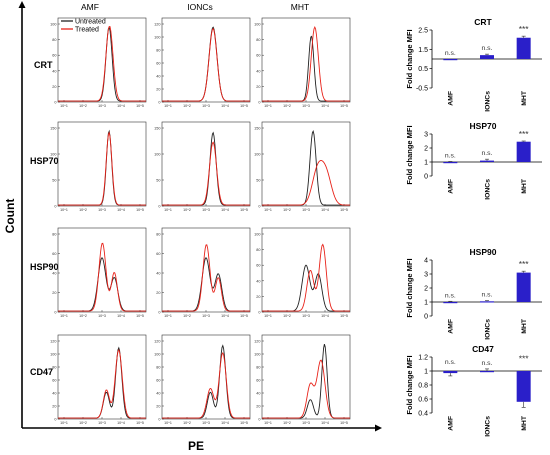 The image size is (550, 455). Describe the element at coordinates (200, 7) in the screenshot. I see `column-header-ioncs: IONCs` at that location.